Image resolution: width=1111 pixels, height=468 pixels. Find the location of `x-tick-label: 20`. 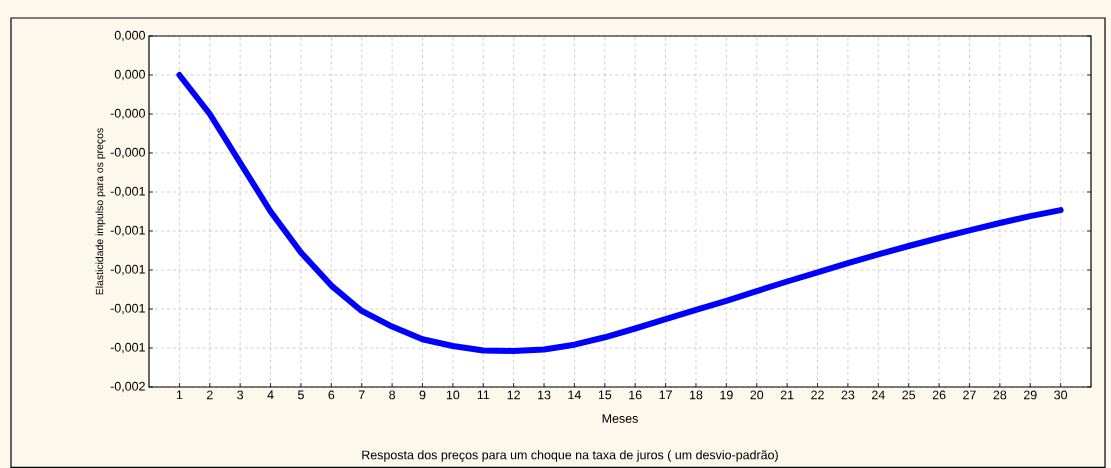

x-tick-label: 20 is located at coordinates (757, 395).